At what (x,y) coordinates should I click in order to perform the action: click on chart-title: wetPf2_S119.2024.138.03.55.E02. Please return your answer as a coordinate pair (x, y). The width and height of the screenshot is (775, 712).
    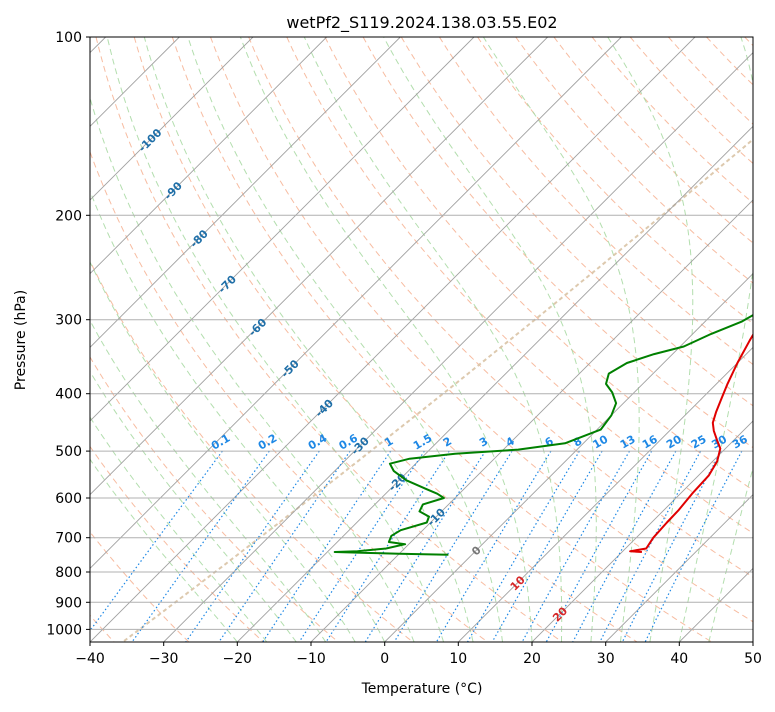
    Looking at the image, I should click on (421, 23).